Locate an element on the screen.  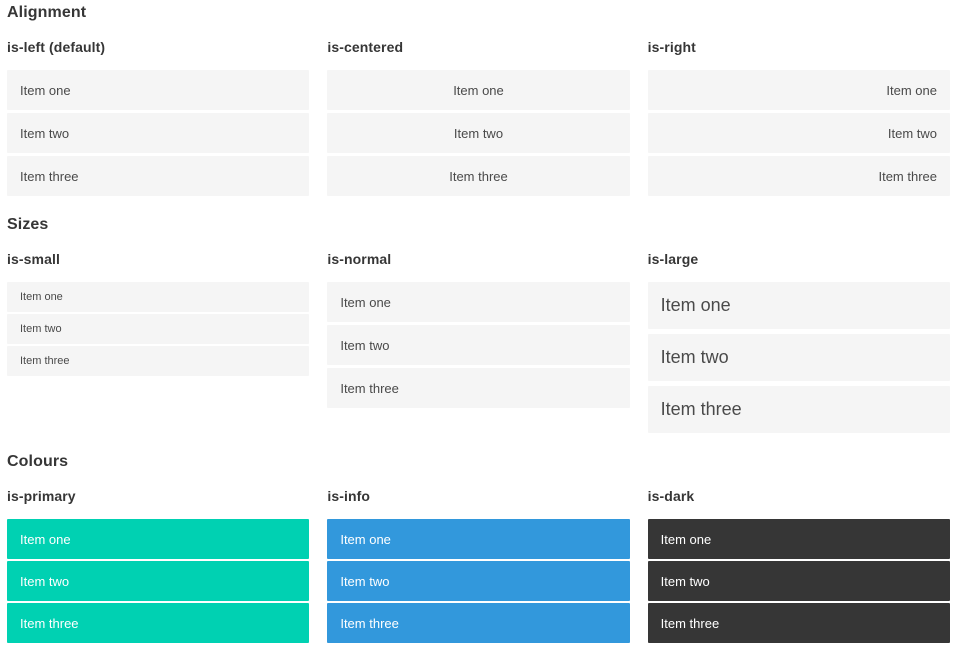
group-label: is-dark is located at coordinates (671, 496).